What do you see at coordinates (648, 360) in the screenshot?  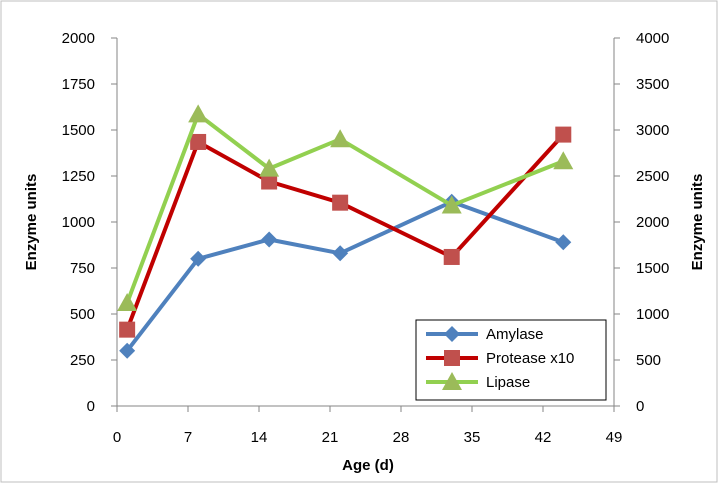 I see `y-tick-label-right: 500` at bounding box center [648, 360].